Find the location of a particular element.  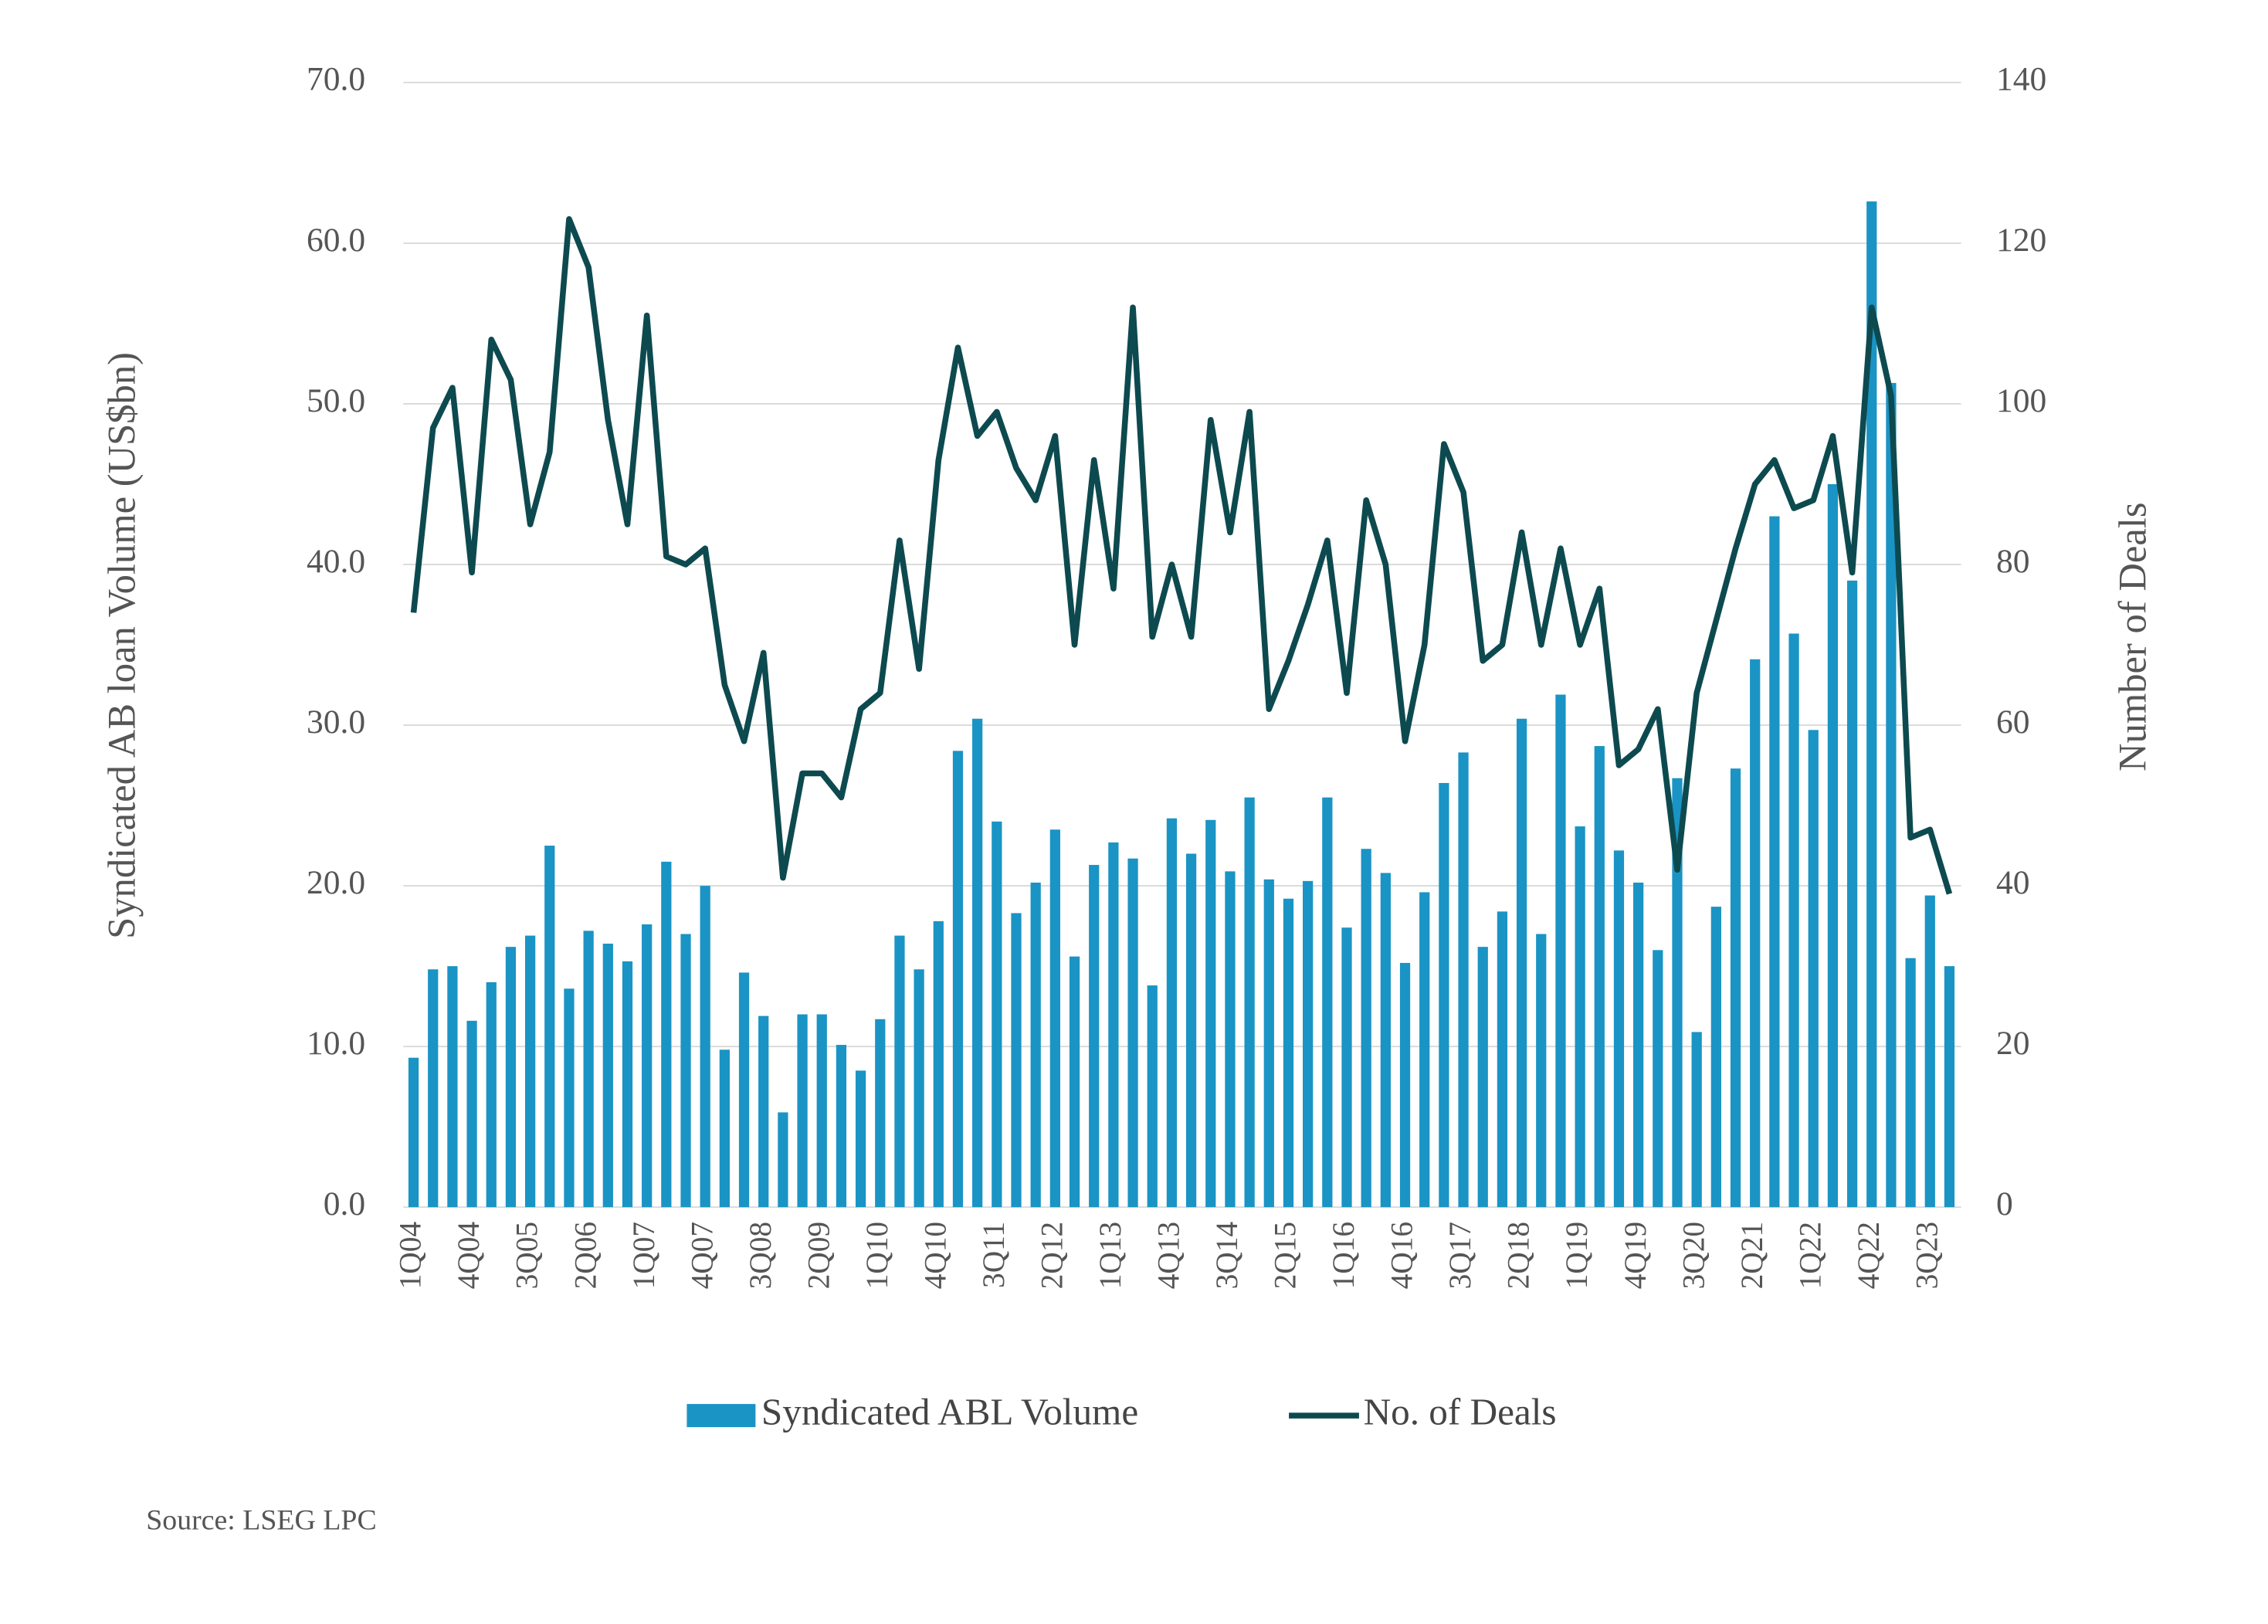

y2-tick-label: 20 is located at coordinates (2013, 1043).